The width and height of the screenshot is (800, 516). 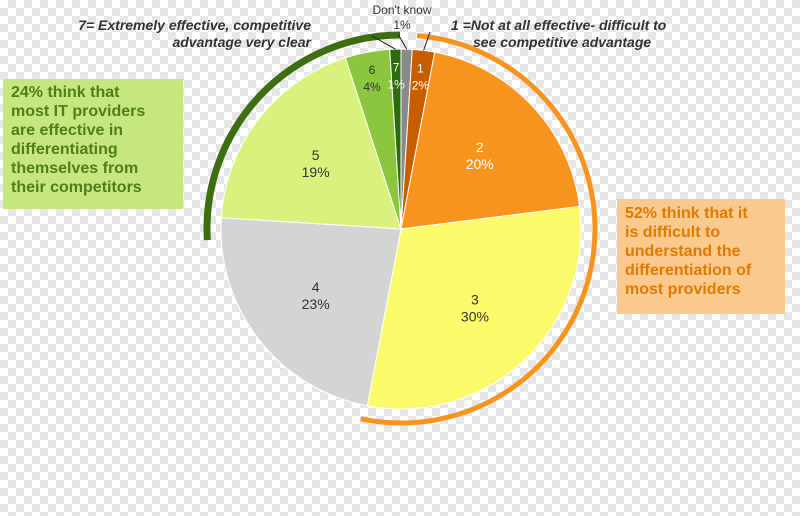 What do you see at coordinates (688, 270) in the screenshot?
I see `callout-line: differentiation of` at bounding box center [688, 270].